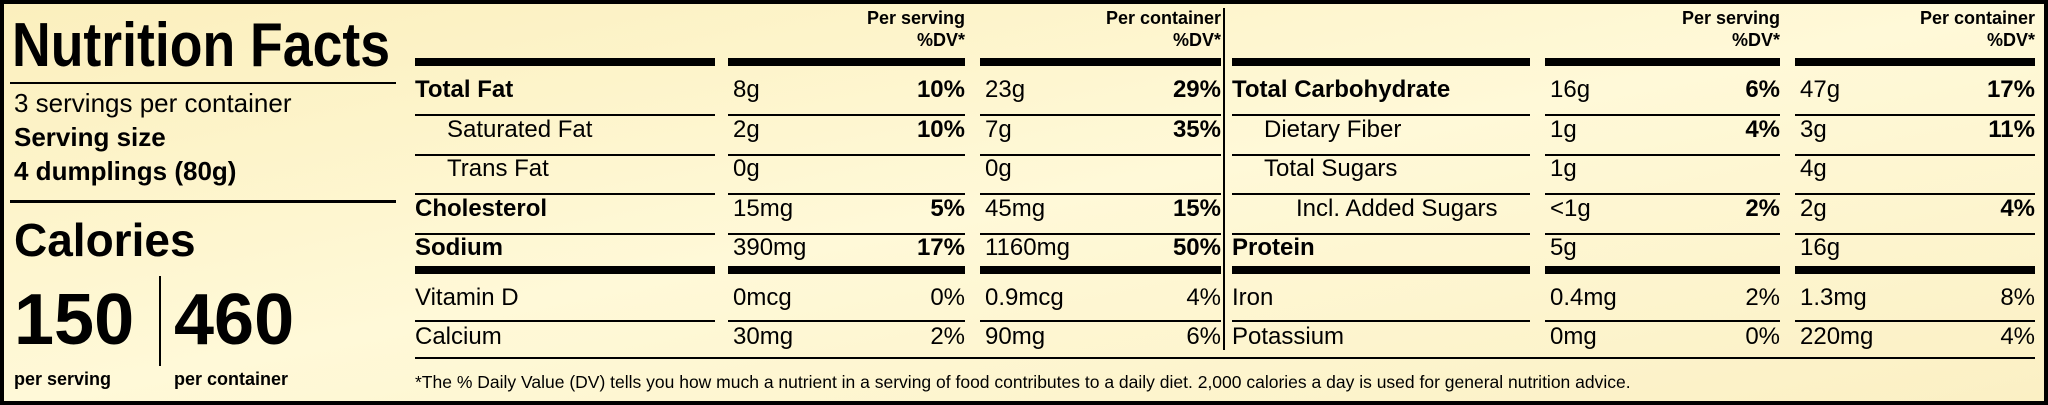 The height and width of the screenshot is (405, 2048). Describe the element at coordinates (746, 168) in the screenshot. I see `amount: 0g` at that location.